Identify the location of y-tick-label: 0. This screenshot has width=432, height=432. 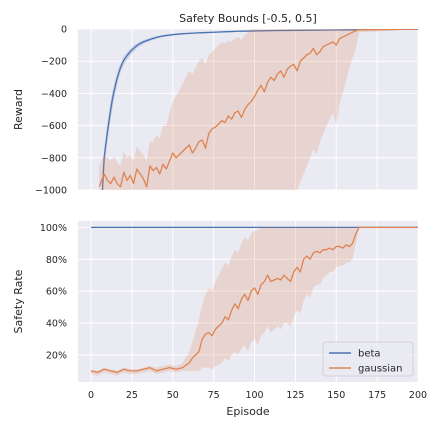
(64, 30).